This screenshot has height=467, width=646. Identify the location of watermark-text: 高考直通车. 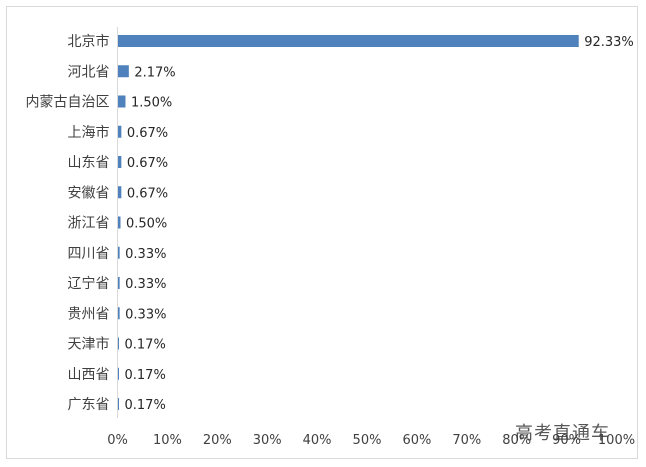
(562, 433).